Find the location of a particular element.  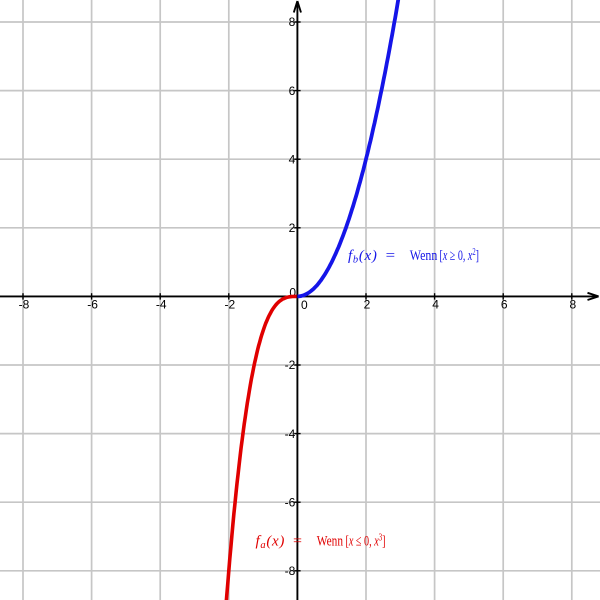

svg-text: [x ≥ 0, x2] is located at coordinates (460, 255).